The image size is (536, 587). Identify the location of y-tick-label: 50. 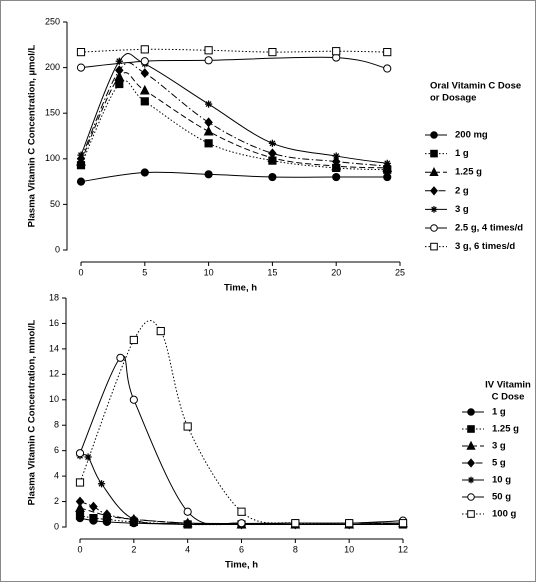
(55, 204).